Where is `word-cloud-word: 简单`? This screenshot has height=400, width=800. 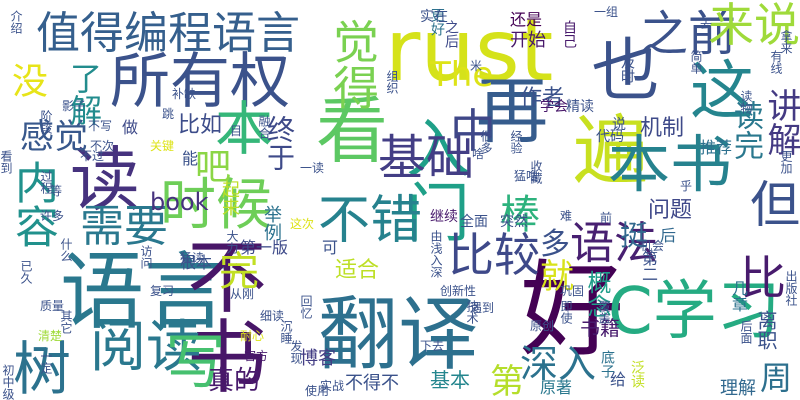
word-cloud-word: 简单 is located at coordinates (696, 62).